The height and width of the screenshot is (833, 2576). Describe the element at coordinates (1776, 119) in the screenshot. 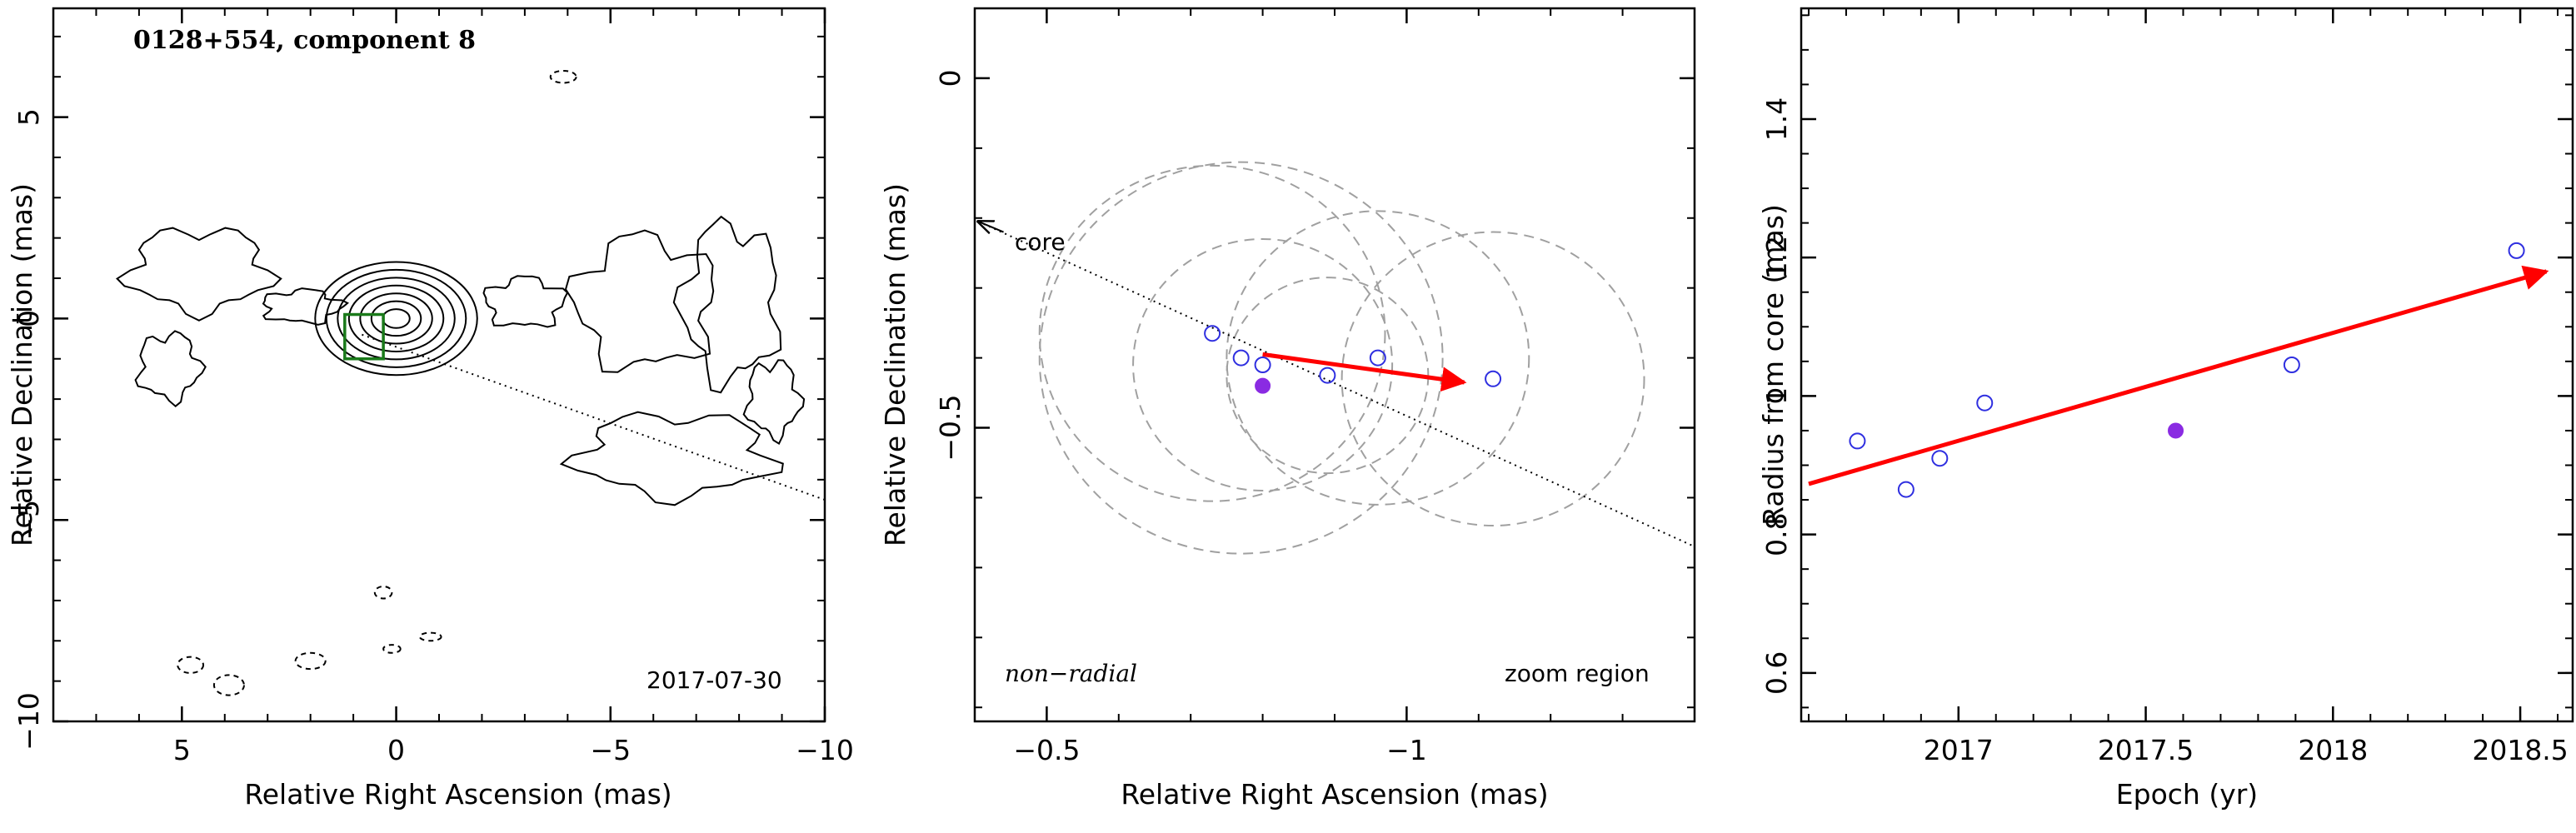

I see `y-tick-label: 1.4` at that location.